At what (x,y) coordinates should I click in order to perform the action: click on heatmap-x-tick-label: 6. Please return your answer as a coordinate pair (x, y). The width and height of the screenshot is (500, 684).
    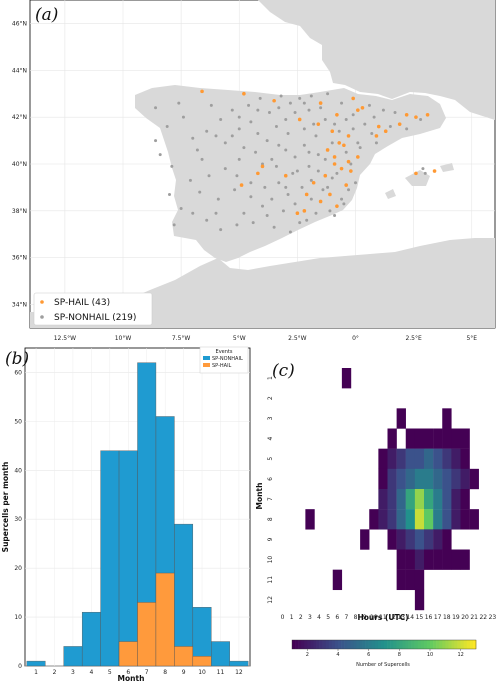
    Looking at the image, I should click on (337, 617).